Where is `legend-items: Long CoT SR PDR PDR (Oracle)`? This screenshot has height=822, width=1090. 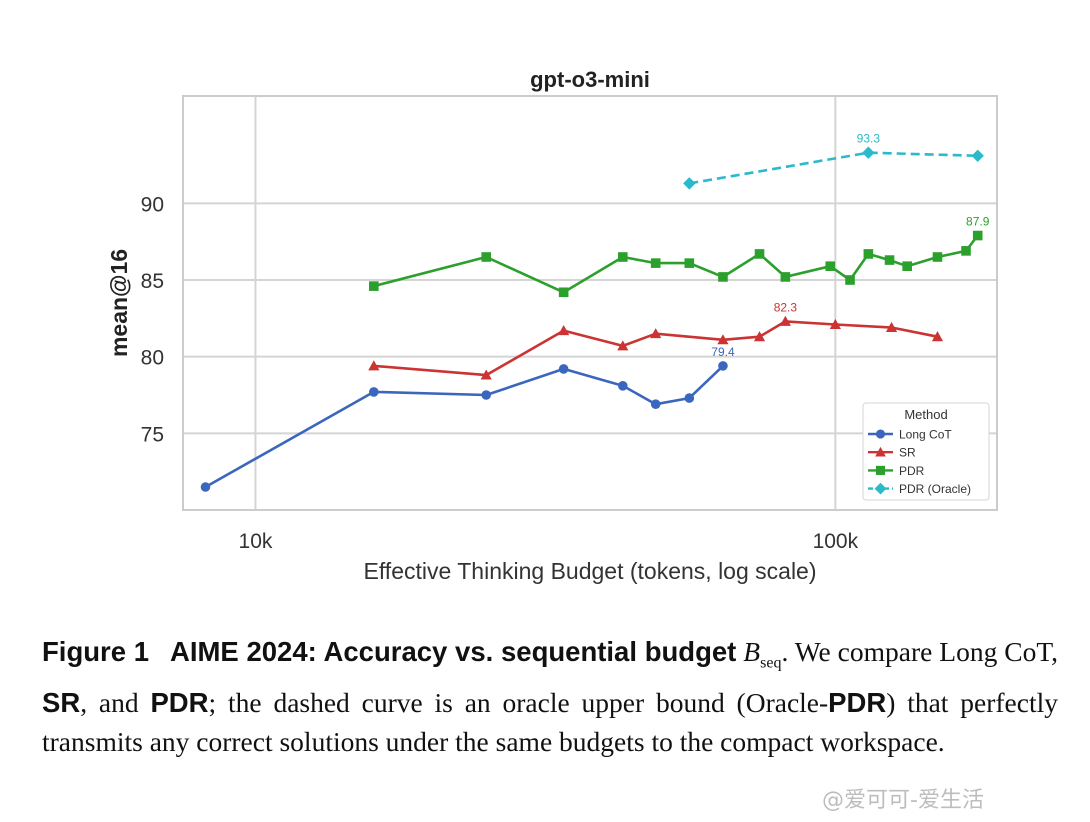 legend-items: Long CoT SR PDR PDR (Oracle) is located at coordinates (919, 462).